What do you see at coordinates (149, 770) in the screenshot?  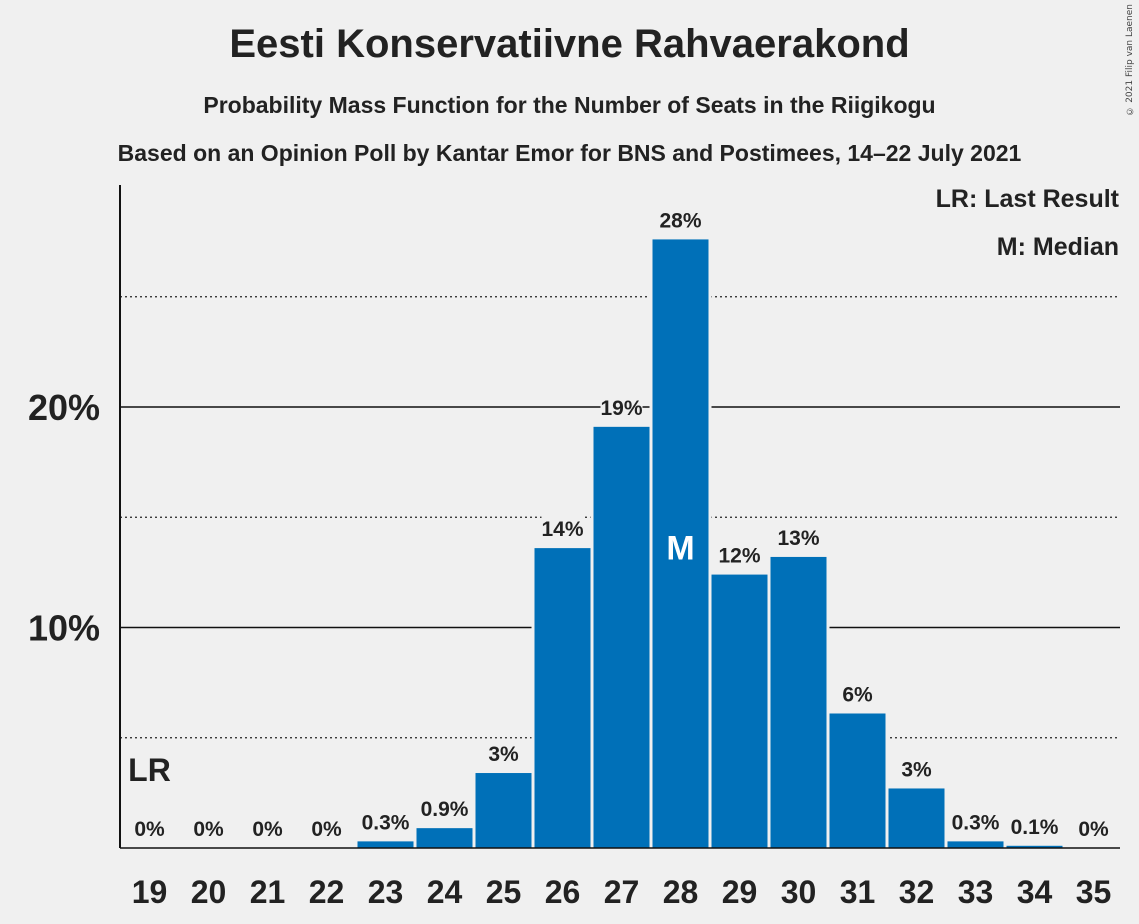 I see `last-result-marker: LR` at bounding box center [149, 770].